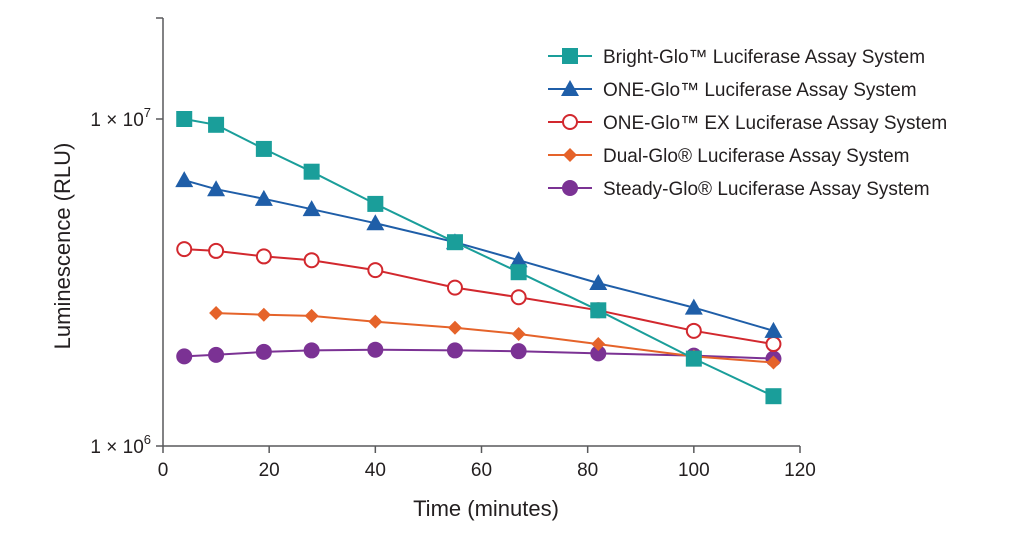 Image resolution: width=1024 pixels, height=538 pixels. I want to click on legend-label: Steady-Glo® Luciferase Assay System, so click(766, 189).